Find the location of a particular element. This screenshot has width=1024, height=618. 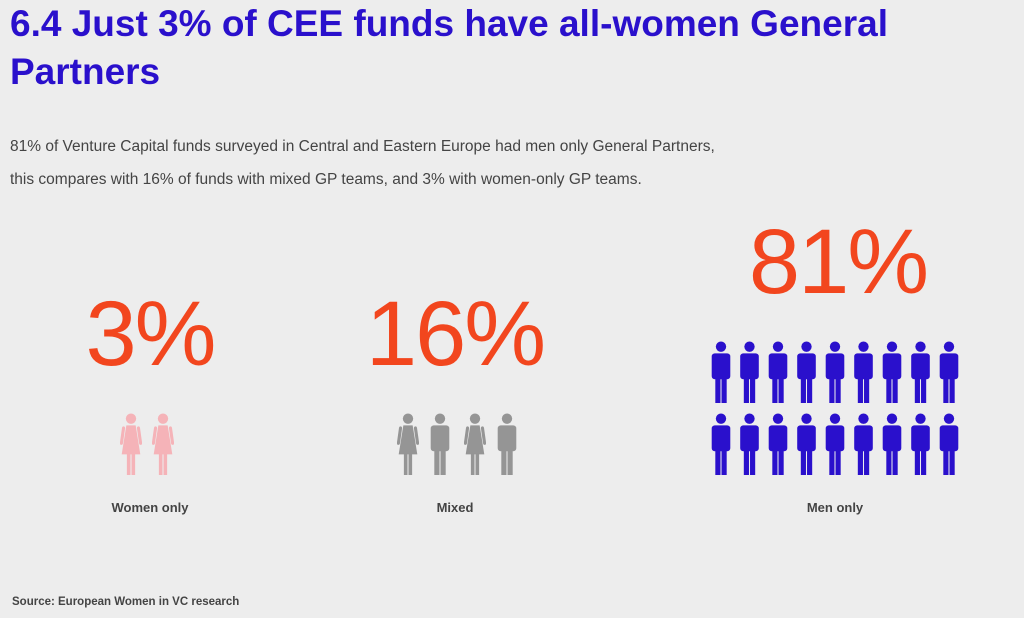

group-label: Men only is located at coordinates (835, 507).